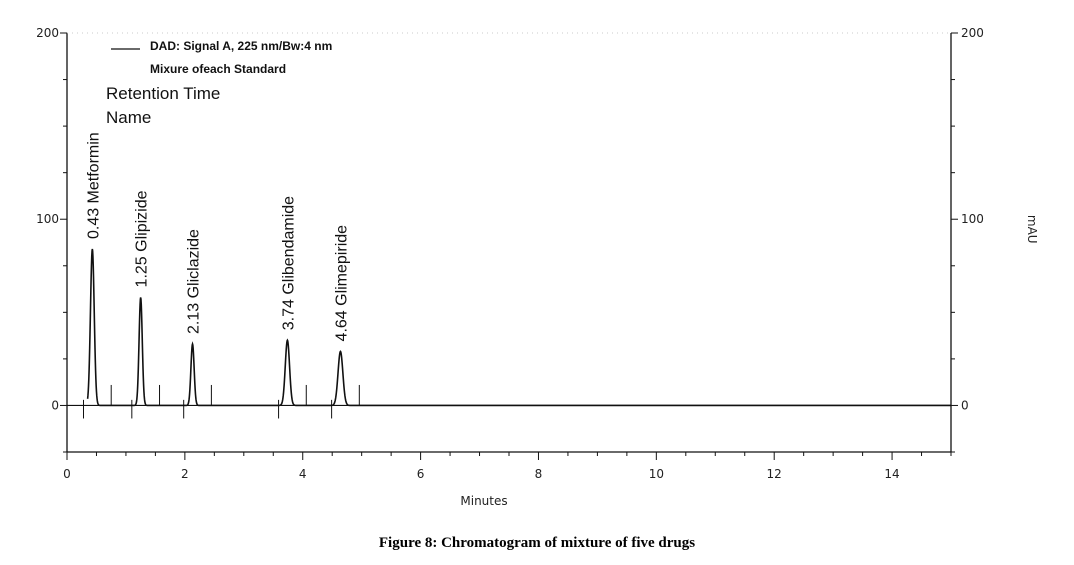 Image resolution: width=1074 pixels, height=565 pixels. What do you see at coordinates (1032, 229) in the screenshot?
I see `y-axis-label: mAU` at bounding box center [1032, 229].